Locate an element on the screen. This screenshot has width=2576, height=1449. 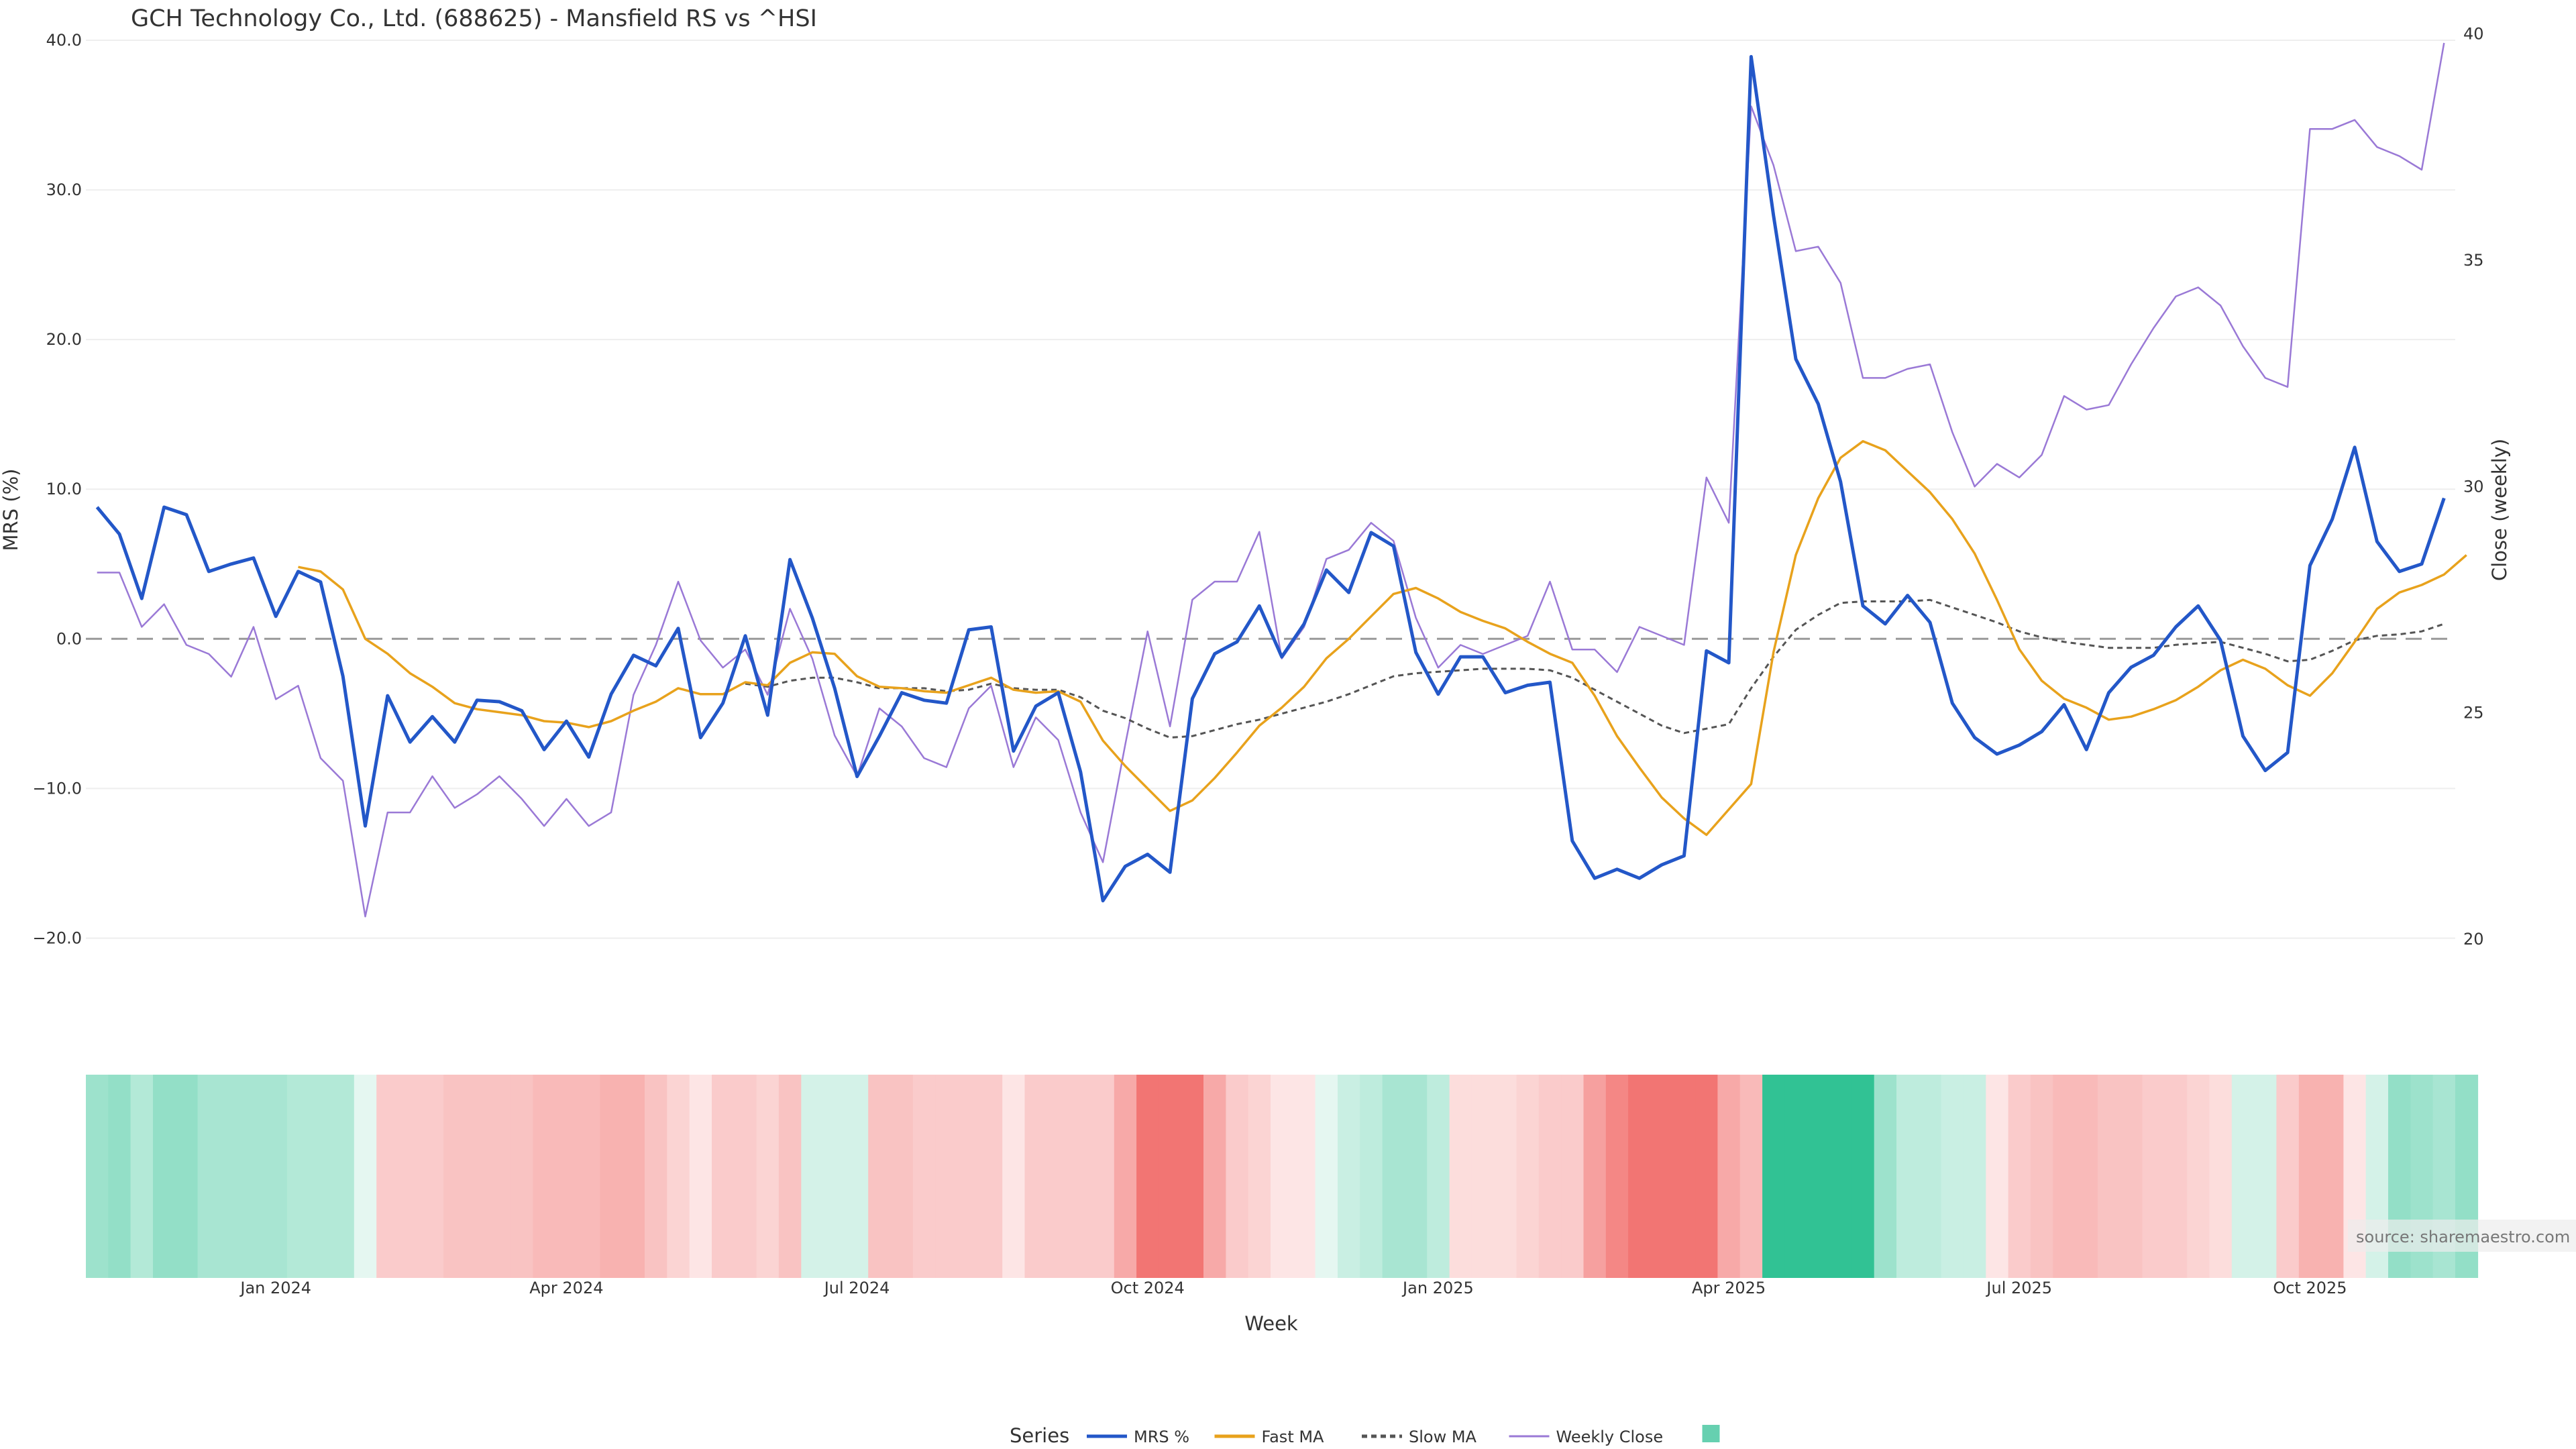
right-tick-label: 40 is located at coordinates (2473, 34).